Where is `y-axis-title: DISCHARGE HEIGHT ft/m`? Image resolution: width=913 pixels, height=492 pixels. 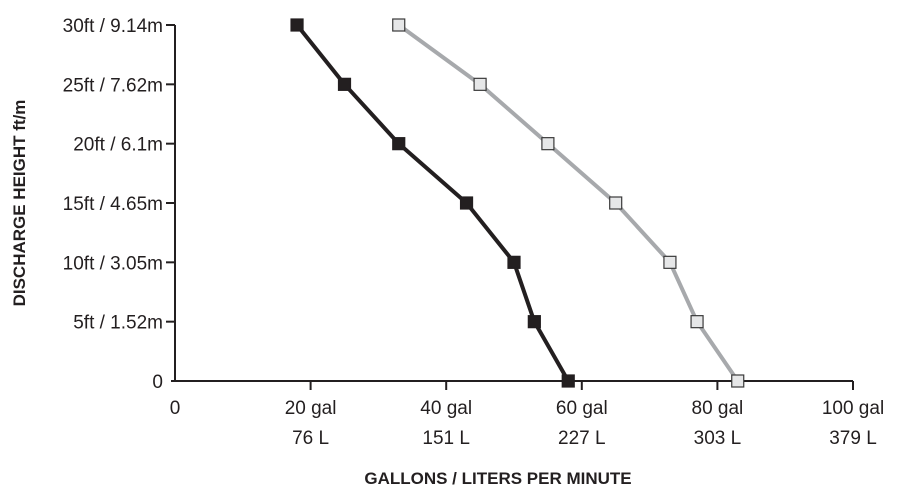
y-axis-title: DISCHARGE HEIGHT ft/m is located at coordinates (19, 203).